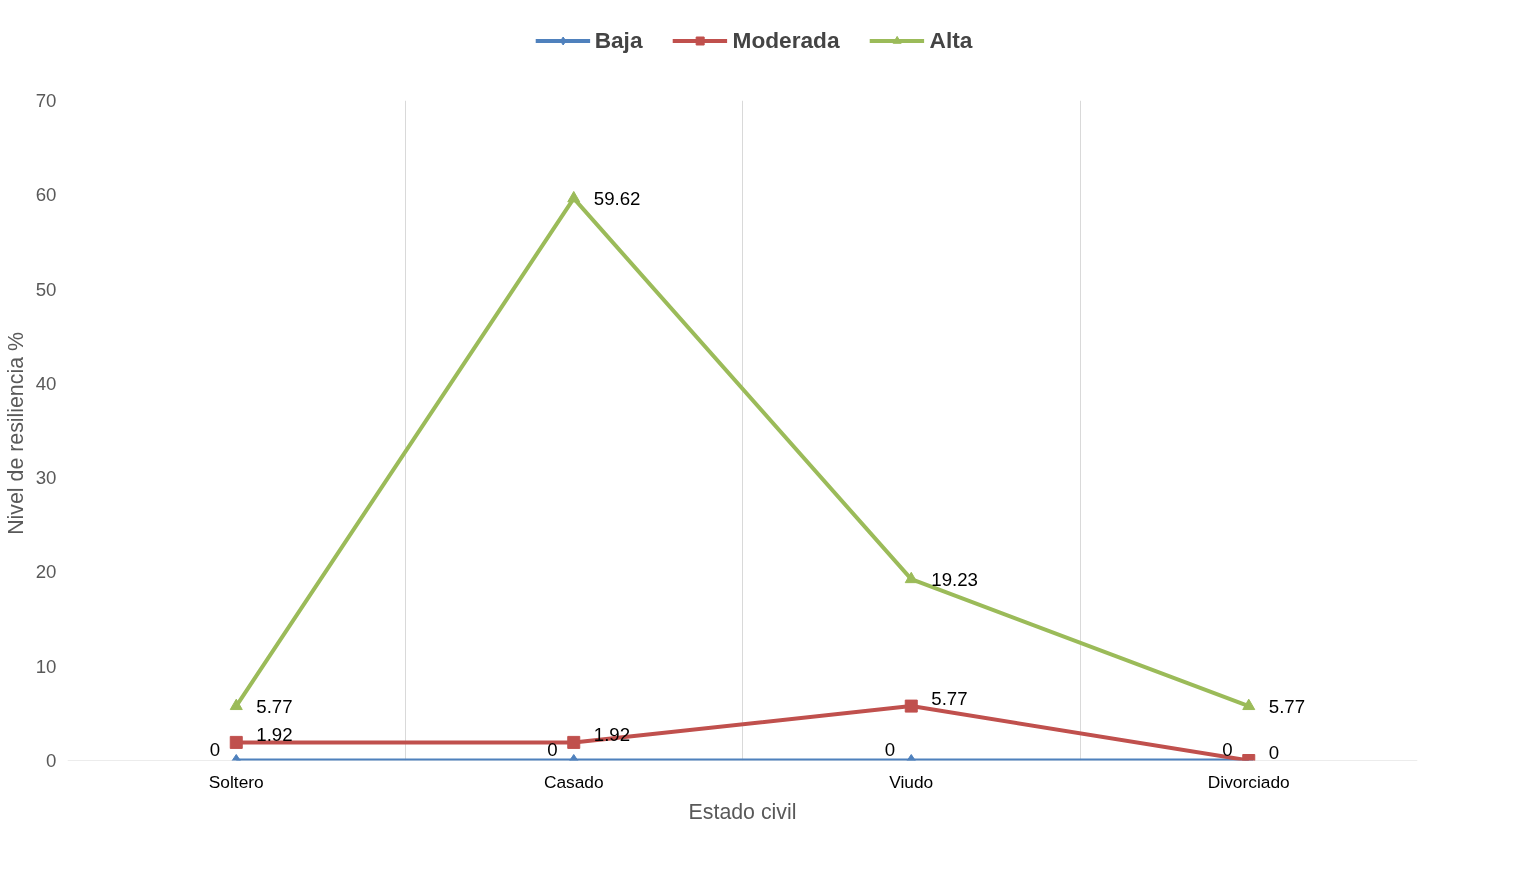  What do you see at coordinates (911, 781) in the screenshot?
I see `x-tick-label: Viudo` at bounding box center [911, 781].